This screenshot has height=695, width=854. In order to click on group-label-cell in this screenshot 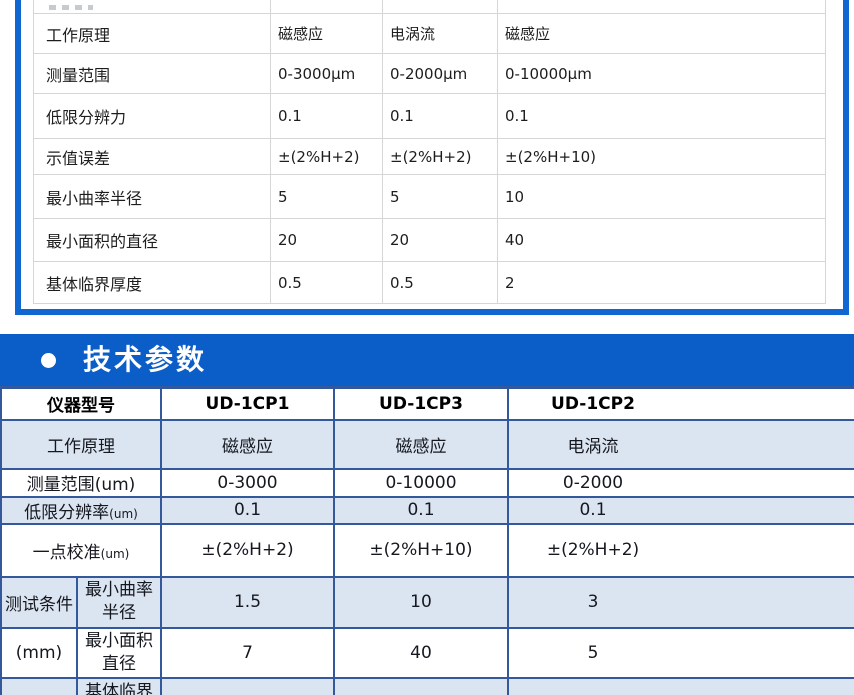, I will do `click(39, 685)`.